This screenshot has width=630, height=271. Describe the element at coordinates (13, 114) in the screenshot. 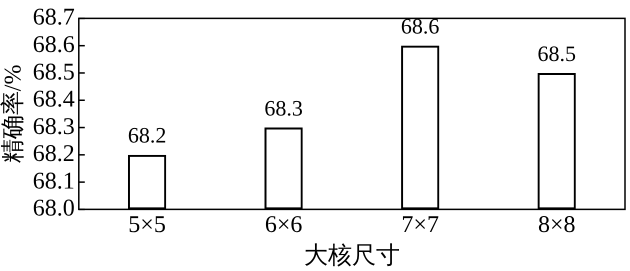

I see `y-axis-title: 精确率/%` at that location.